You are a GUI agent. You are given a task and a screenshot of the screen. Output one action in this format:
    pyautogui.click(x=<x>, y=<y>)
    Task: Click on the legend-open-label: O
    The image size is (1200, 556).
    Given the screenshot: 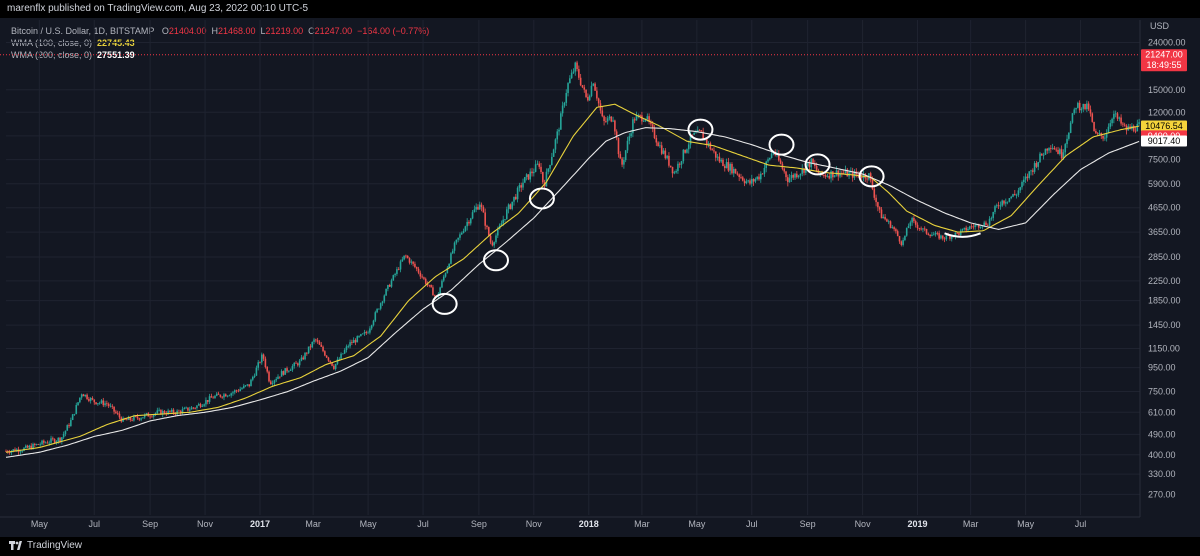 What is the action you would take?
    pyautogui.click(x=165, y=31)
    